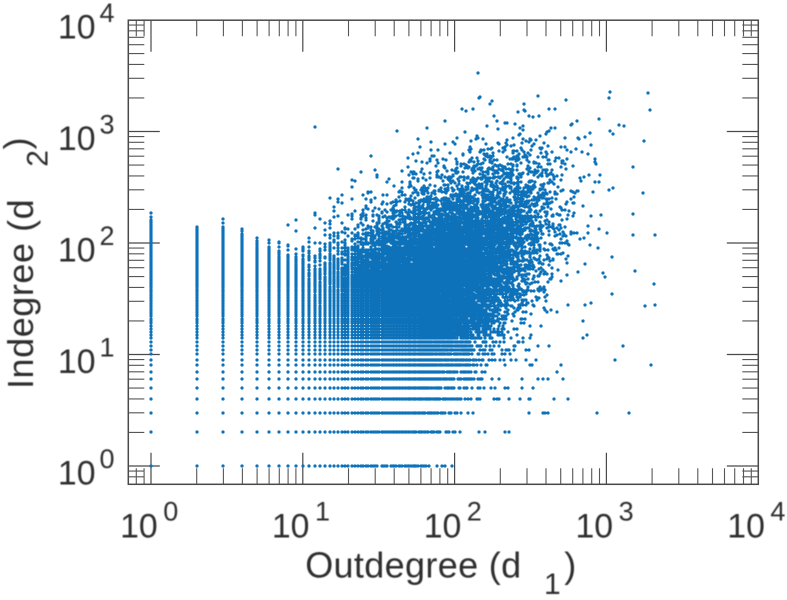 This screenshot has width=787, height=600. I want to click on svg-text: Indegree (d, so click(20, 294).